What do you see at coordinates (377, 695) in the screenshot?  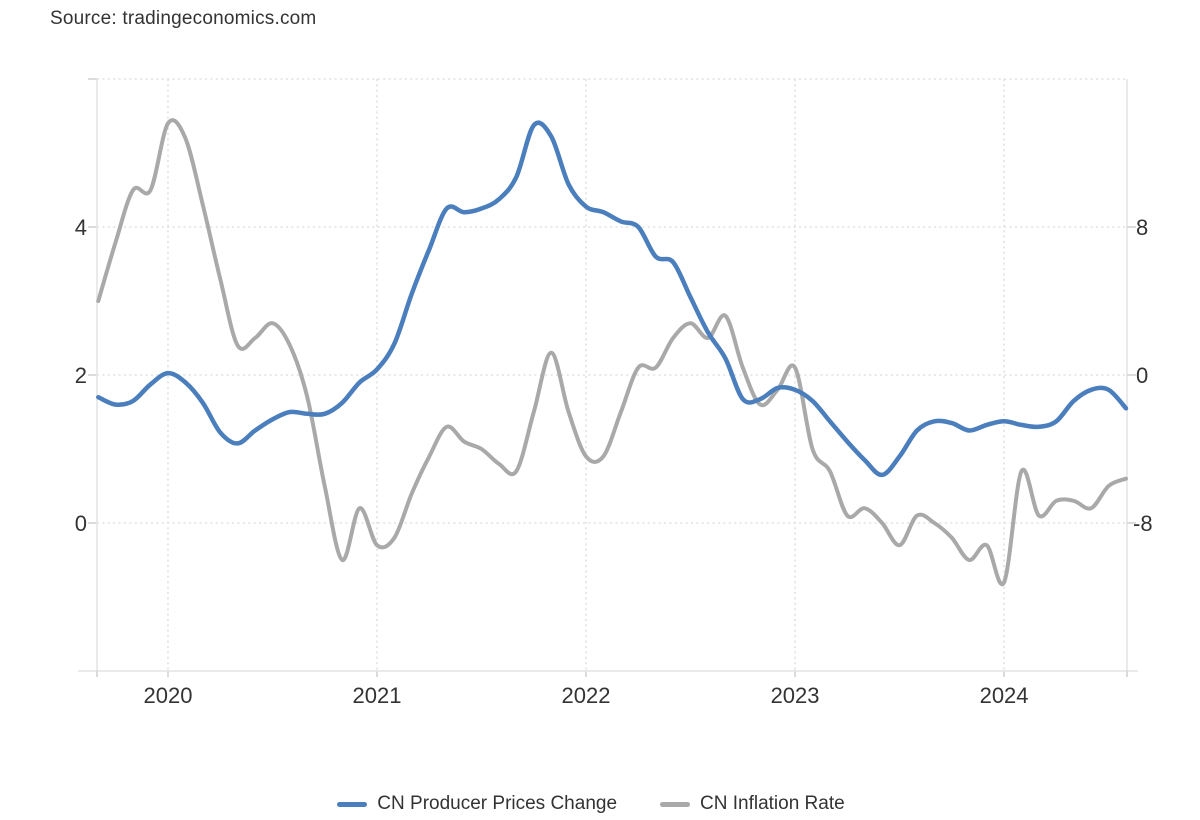 I see `x-axis-label: 2021` at bounding box center [377, 695].